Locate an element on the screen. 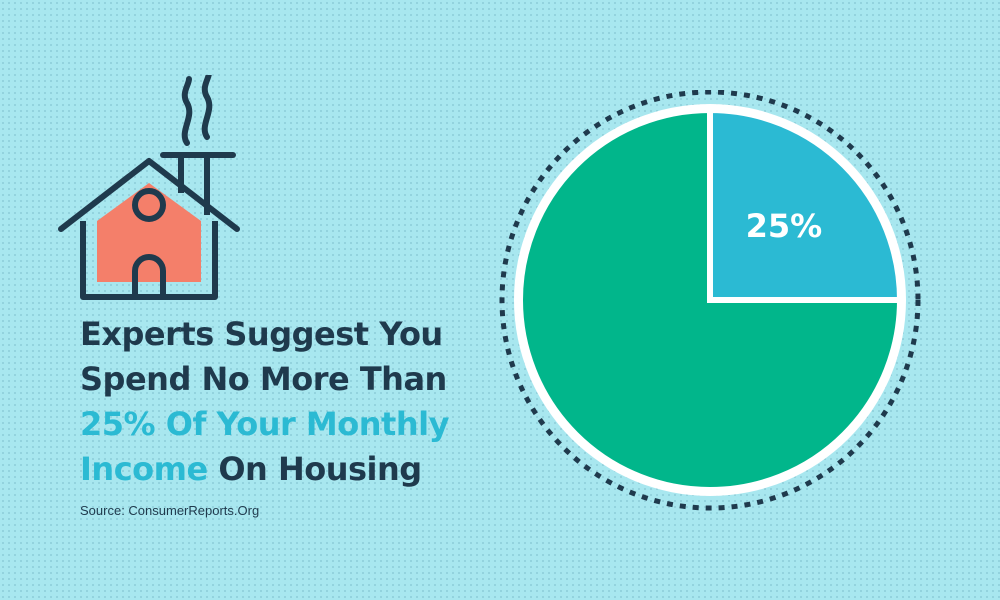  headline-line-4: Income On Housing is located at coordinates (264, 469).